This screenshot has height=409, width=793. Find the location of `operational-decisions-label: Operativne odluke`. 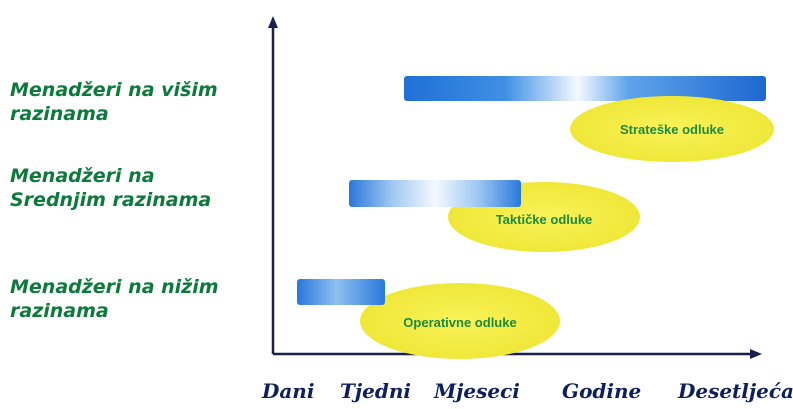

operational-decisions-label: Operativne odluke is located at coordinates (459, 322).